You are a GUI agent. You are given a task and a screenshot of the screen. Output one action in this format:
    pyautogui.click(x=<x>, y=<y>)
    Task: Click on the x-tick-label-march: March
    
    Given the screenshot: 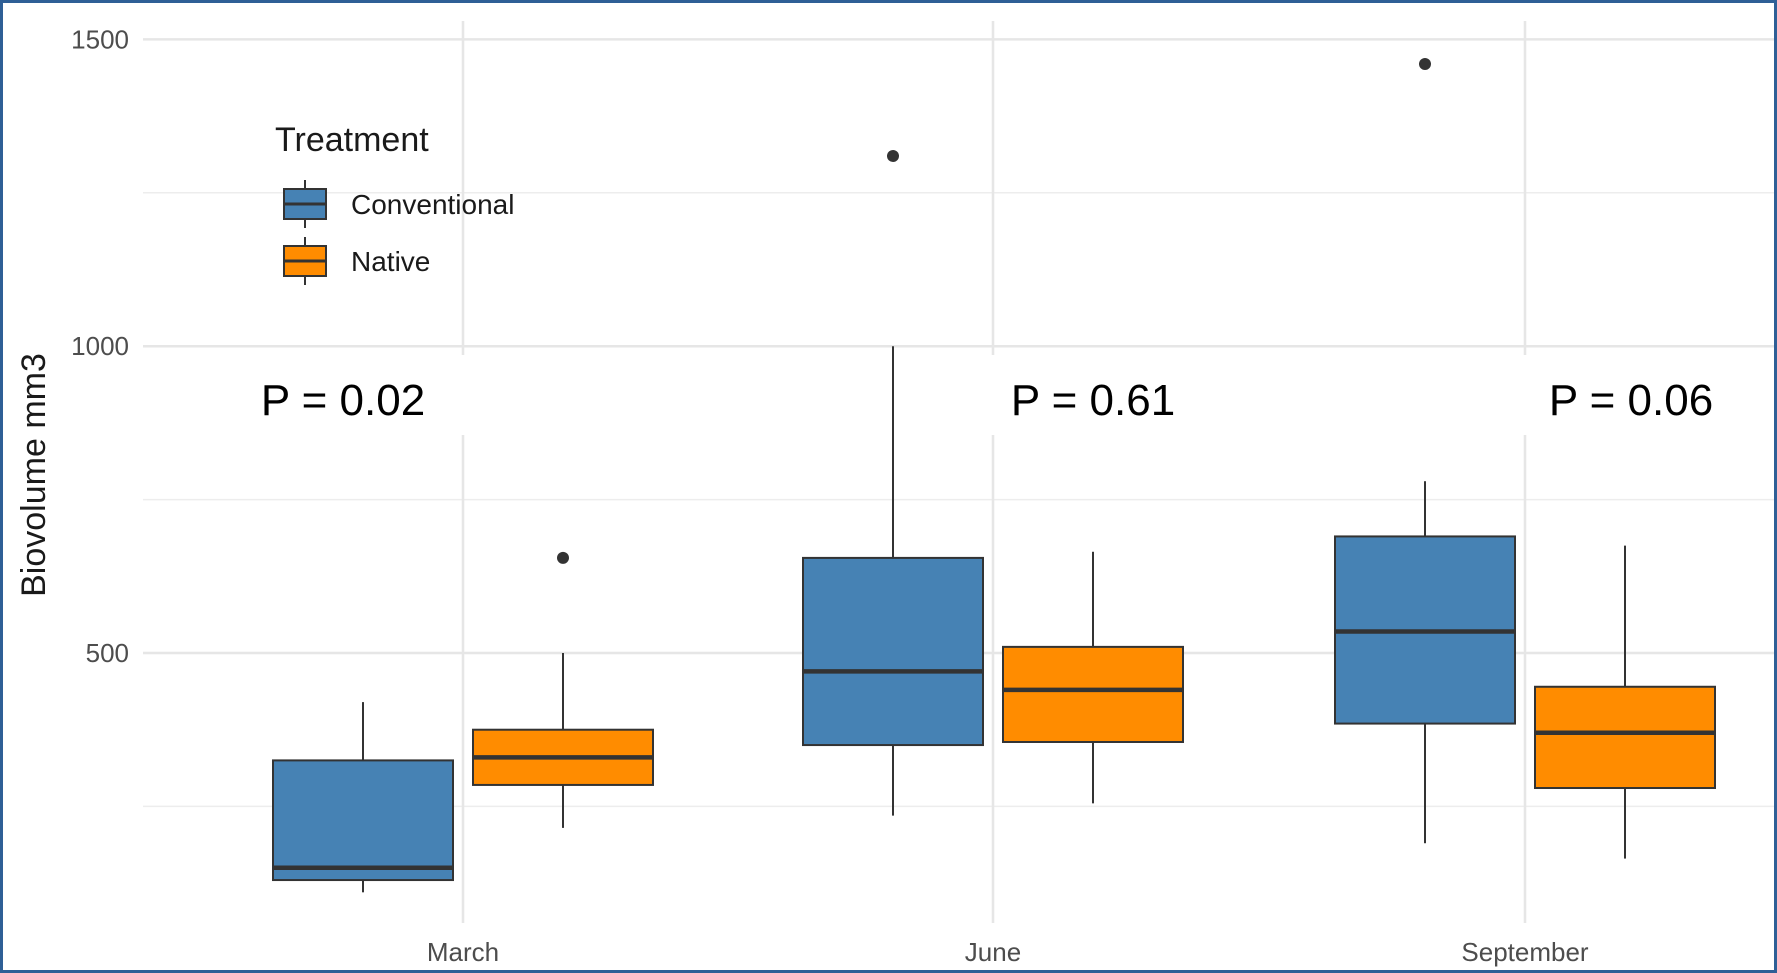 What is the action you would take?
    pyautogui.click(x=463, y=952)
    